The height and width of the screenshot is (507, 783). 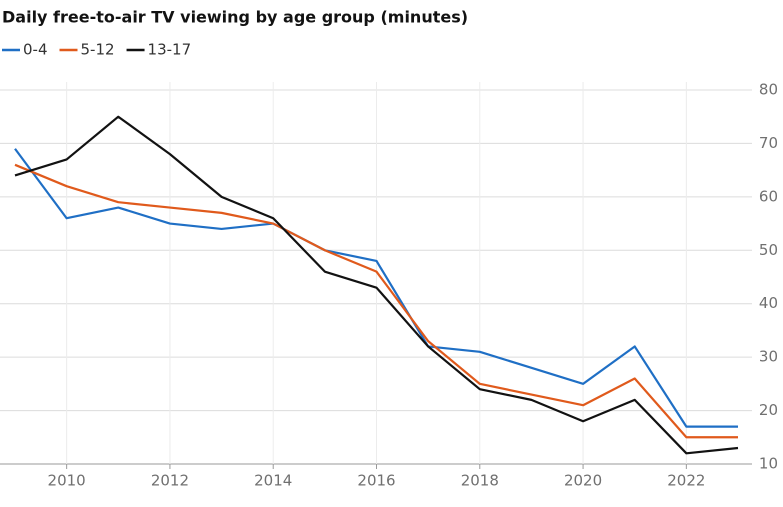 What do you see at coordinates (768, 250) in the screenshot?
I see `y-tick-label: 50` at bounding box center [768, 250].